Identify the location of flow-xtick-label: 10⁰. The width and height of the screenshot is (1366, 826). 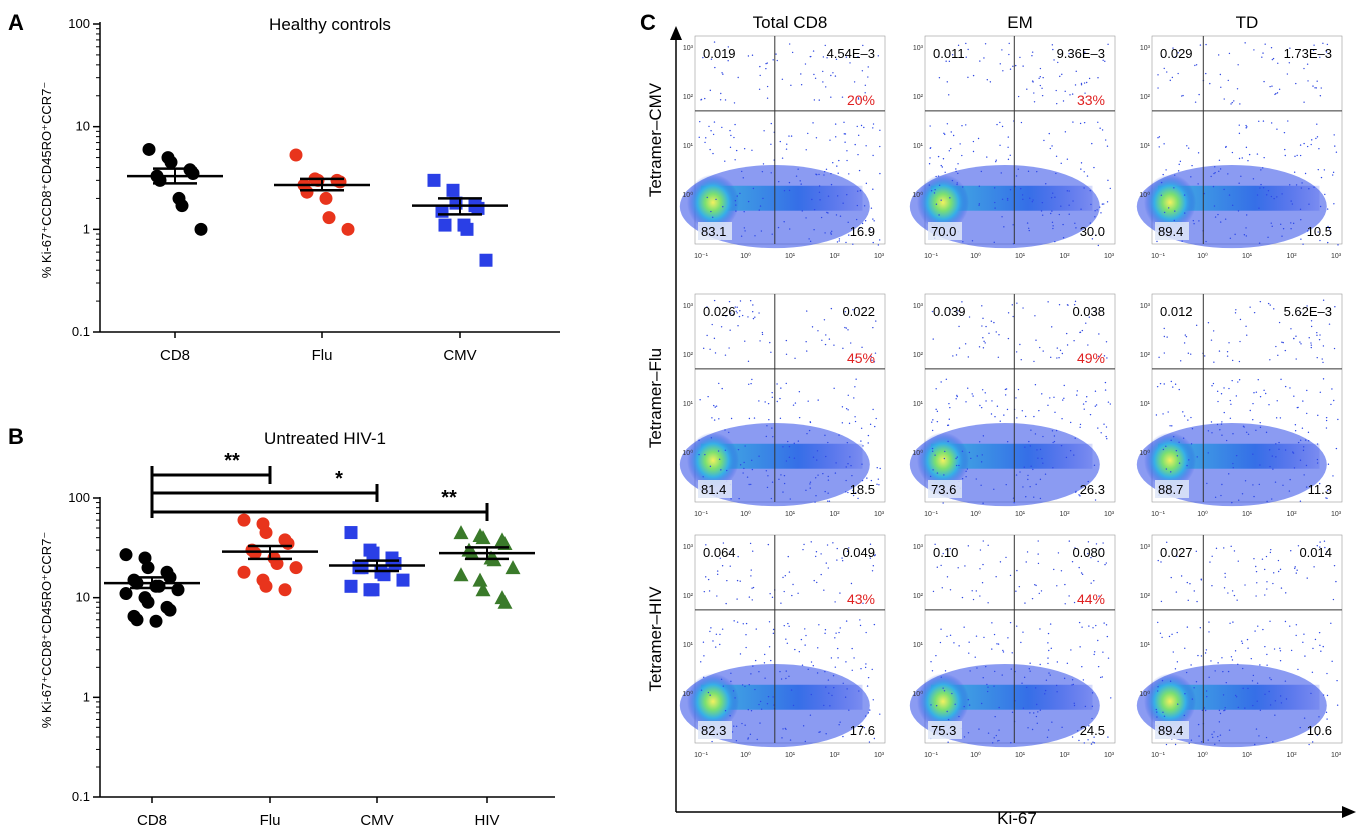
(1202, 514).